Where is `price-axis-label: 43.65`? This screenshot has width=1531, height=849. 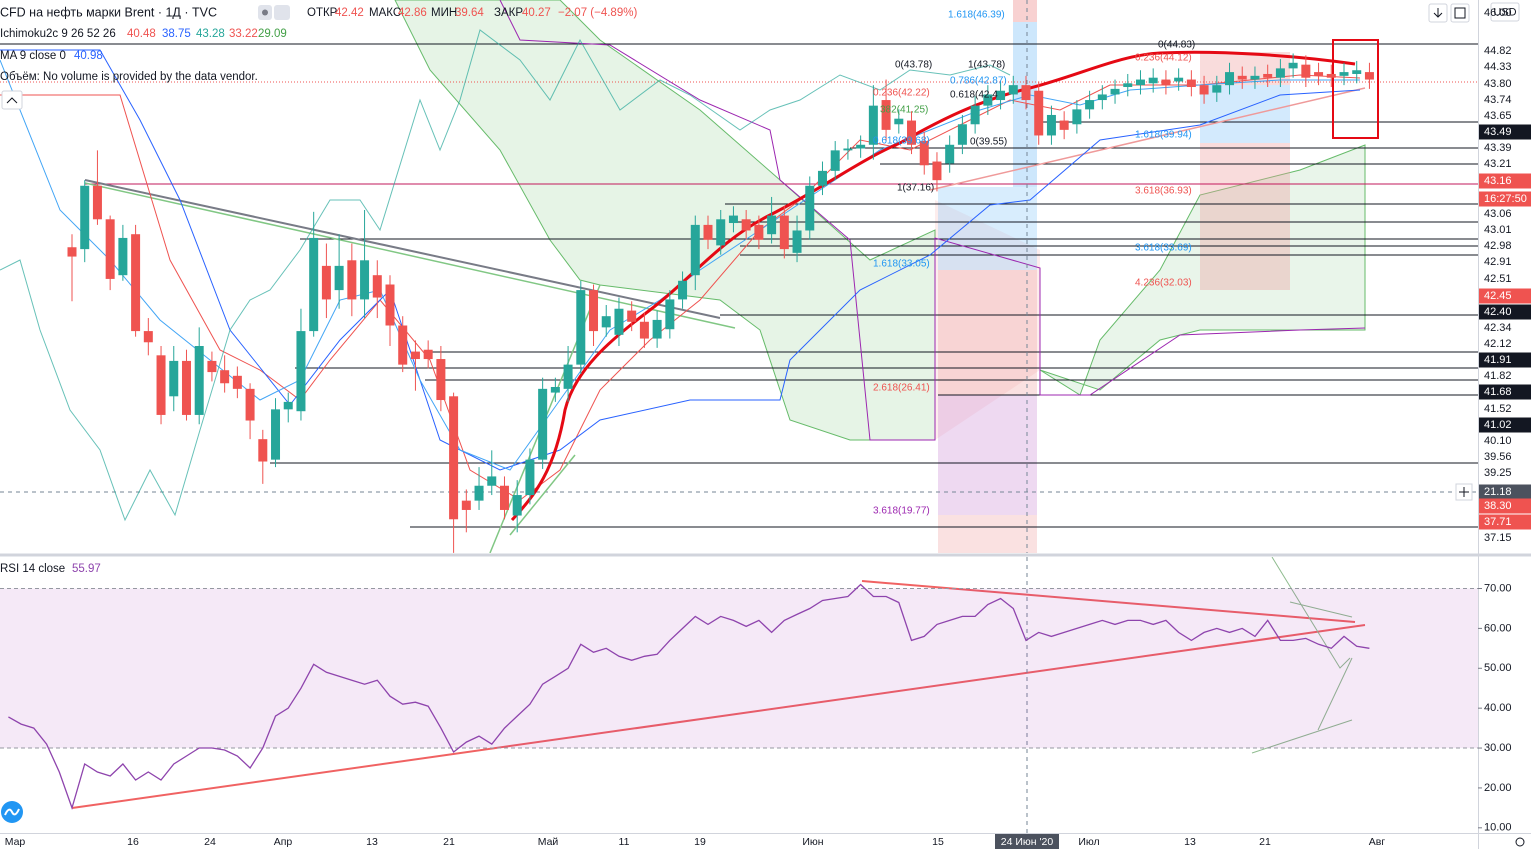
price-axis-label: 43.65 is located at coordinates (1498, 116).